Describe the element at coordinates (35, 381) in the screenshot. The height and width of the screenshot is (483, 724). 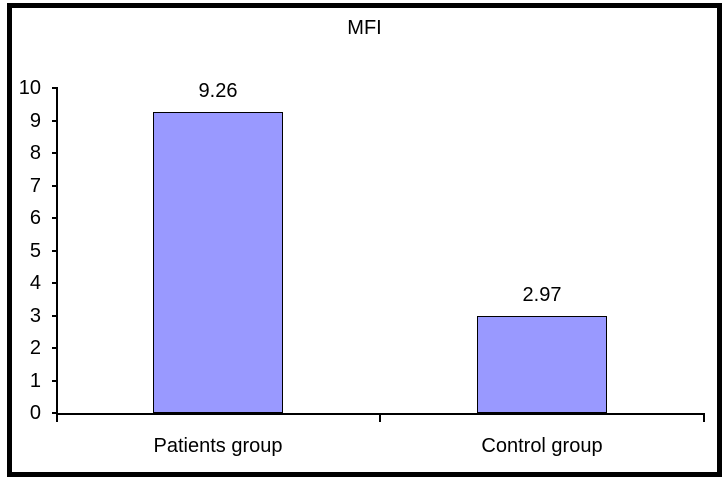
I see `y-axis-tick-label: 1` at that location.